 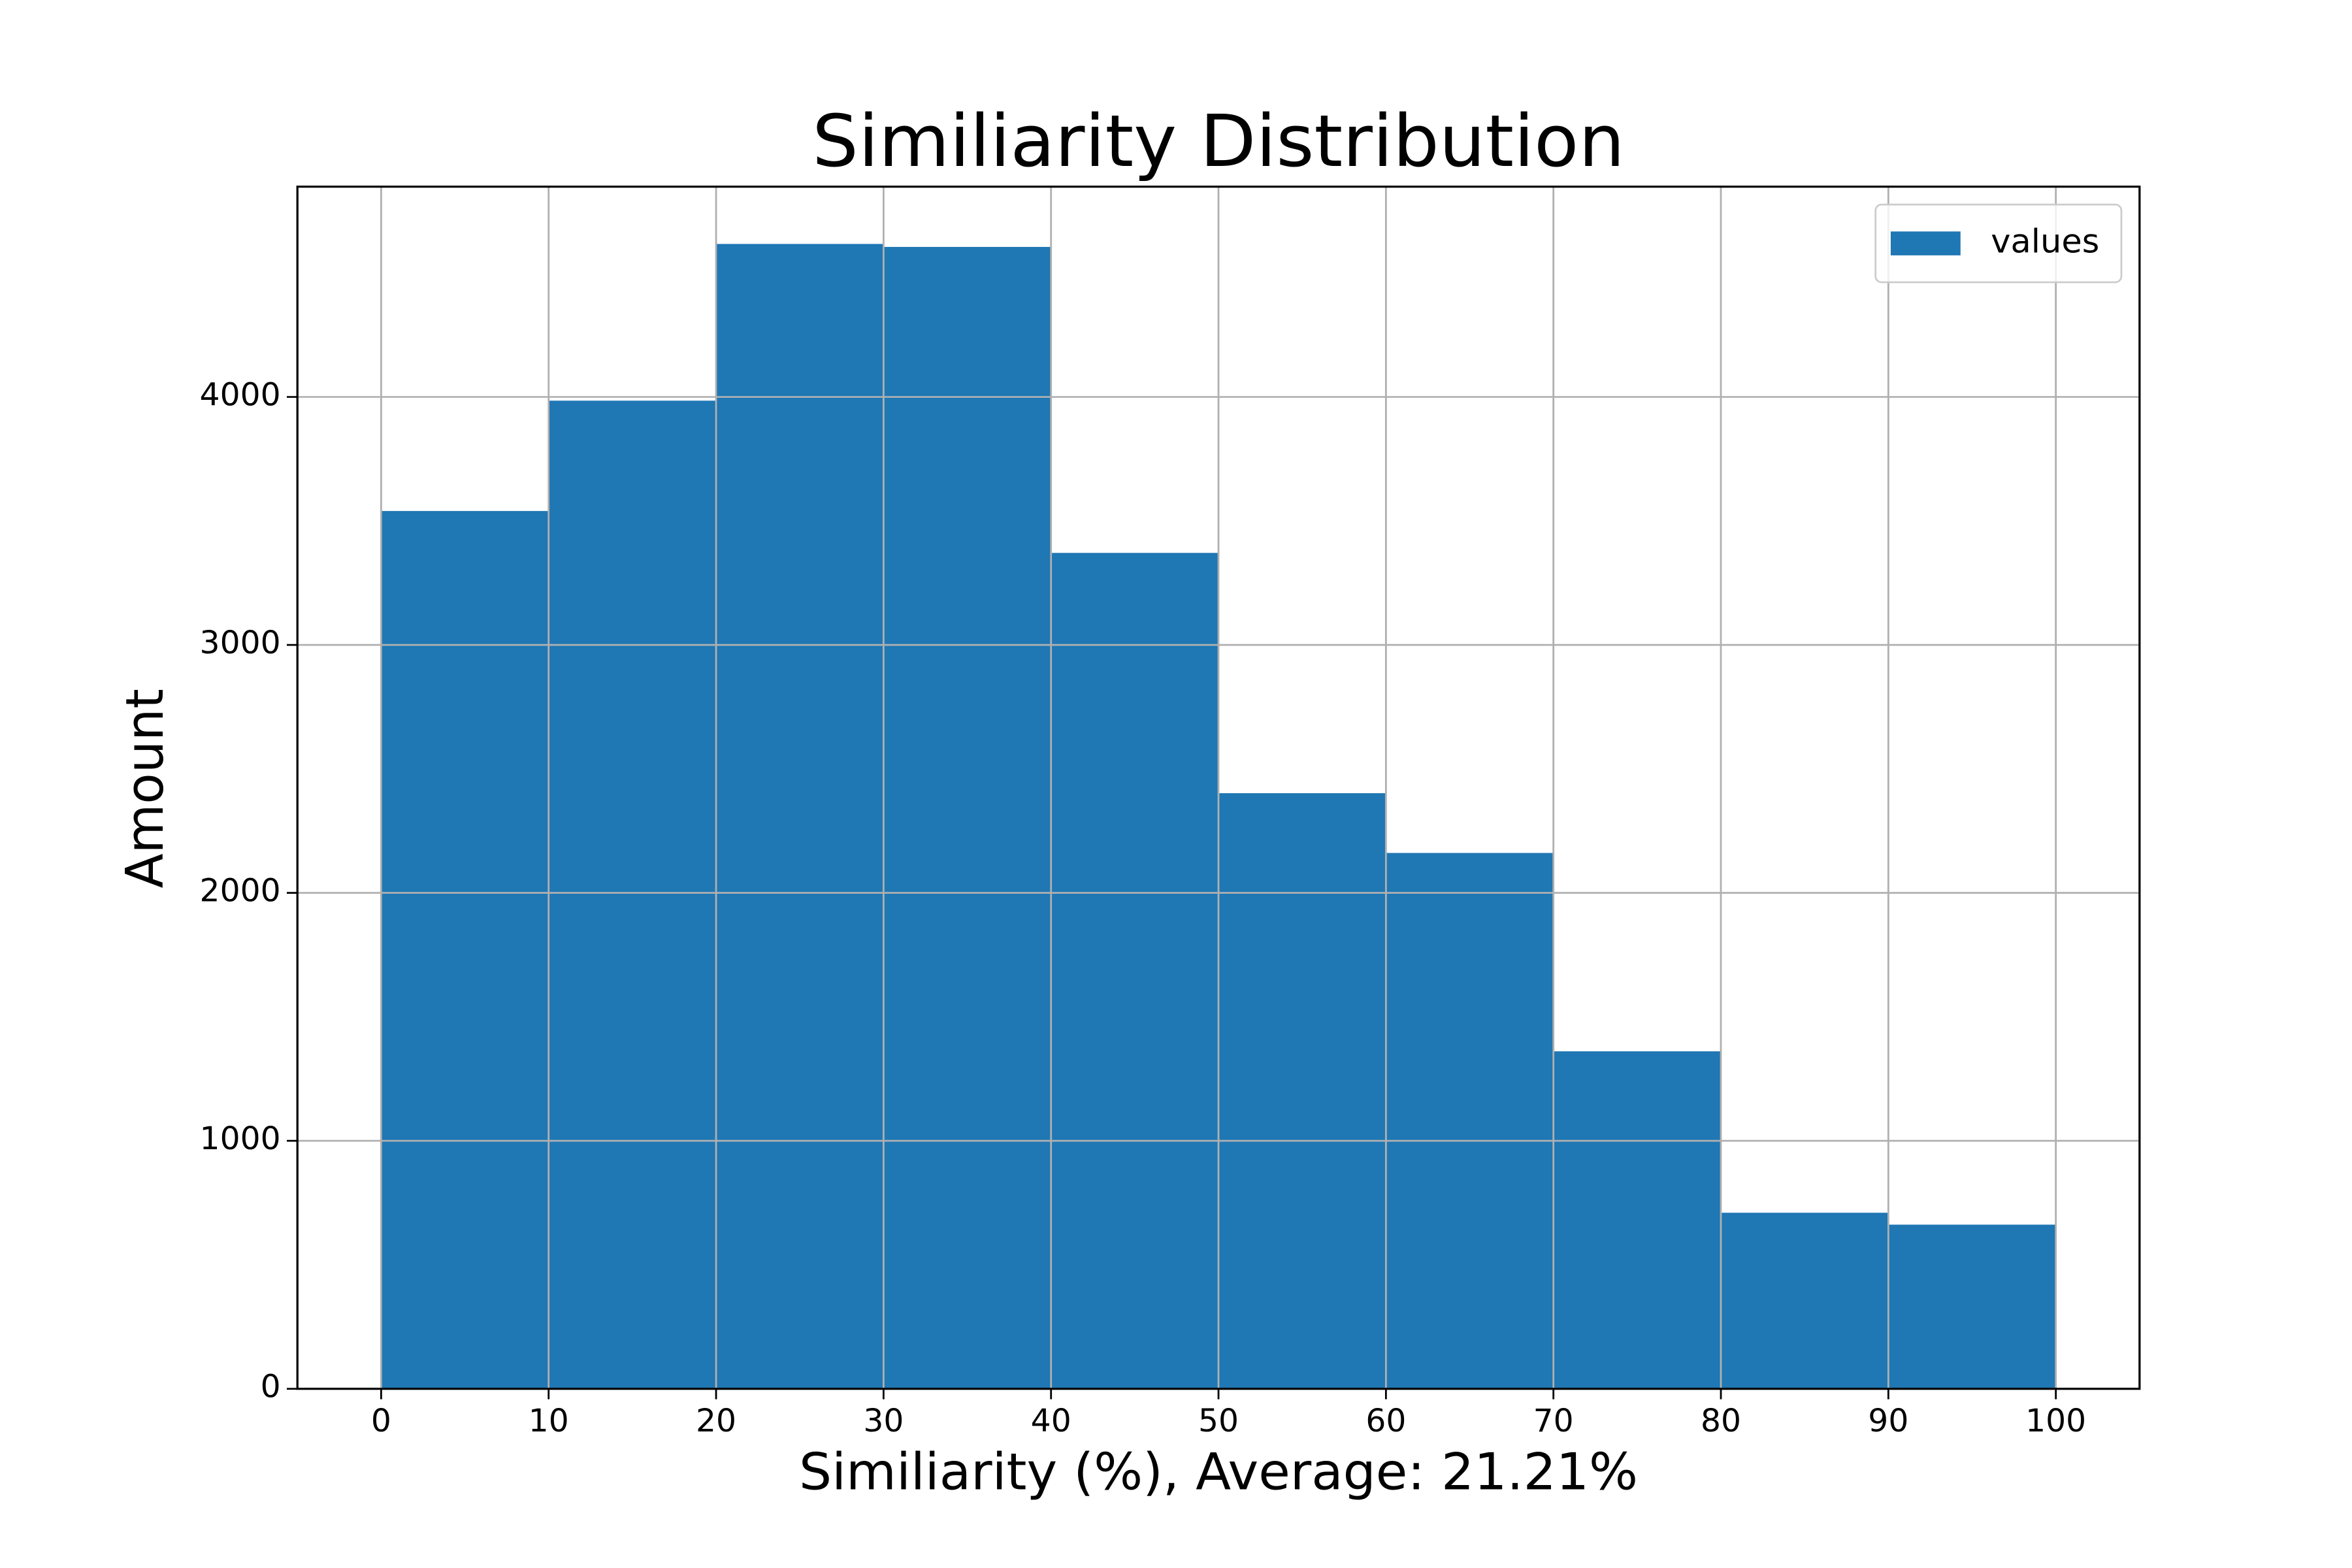 What do you see at coordinates (271, 1387) in the screenshot?
I see `y-tick-label: 0` at bounding box center [271, 1387].